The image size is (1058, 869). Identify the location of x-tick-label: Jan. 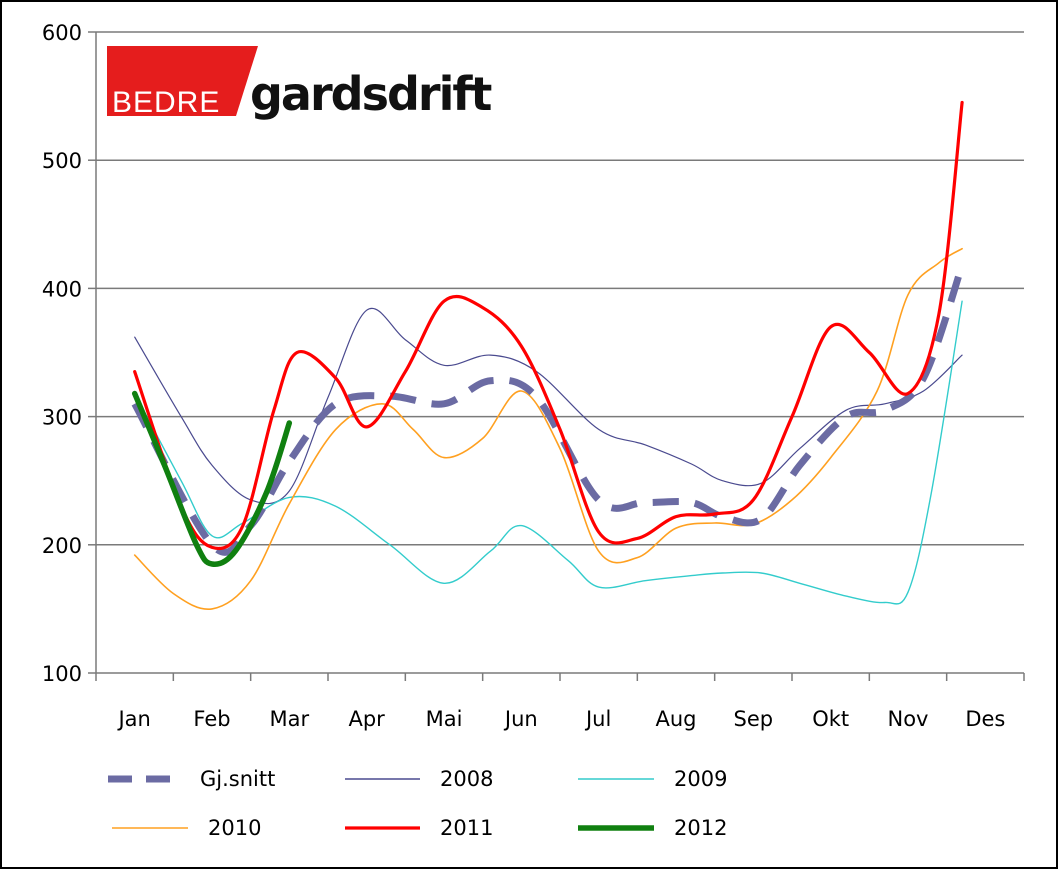
(133, 719).